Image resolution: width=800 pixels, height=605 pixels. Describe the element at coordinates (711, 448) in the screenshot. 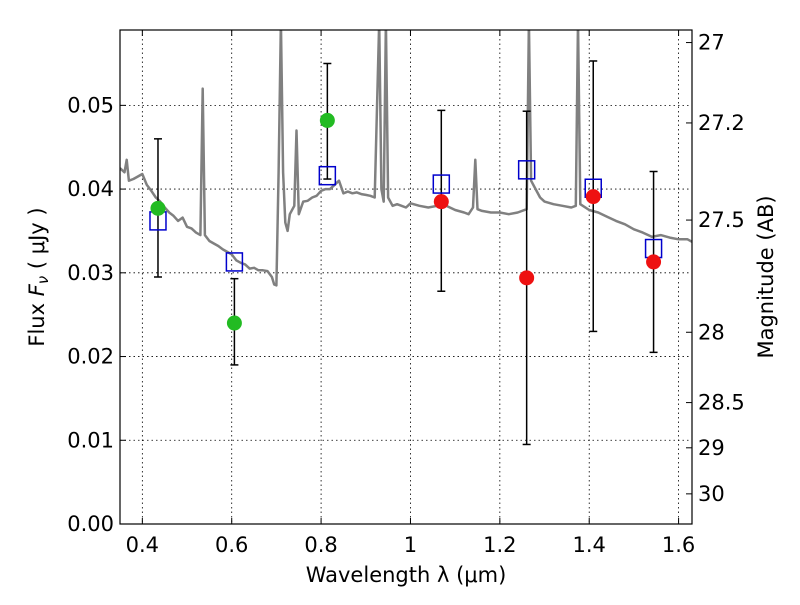

I see `y2-tick-label: 29` at that location.